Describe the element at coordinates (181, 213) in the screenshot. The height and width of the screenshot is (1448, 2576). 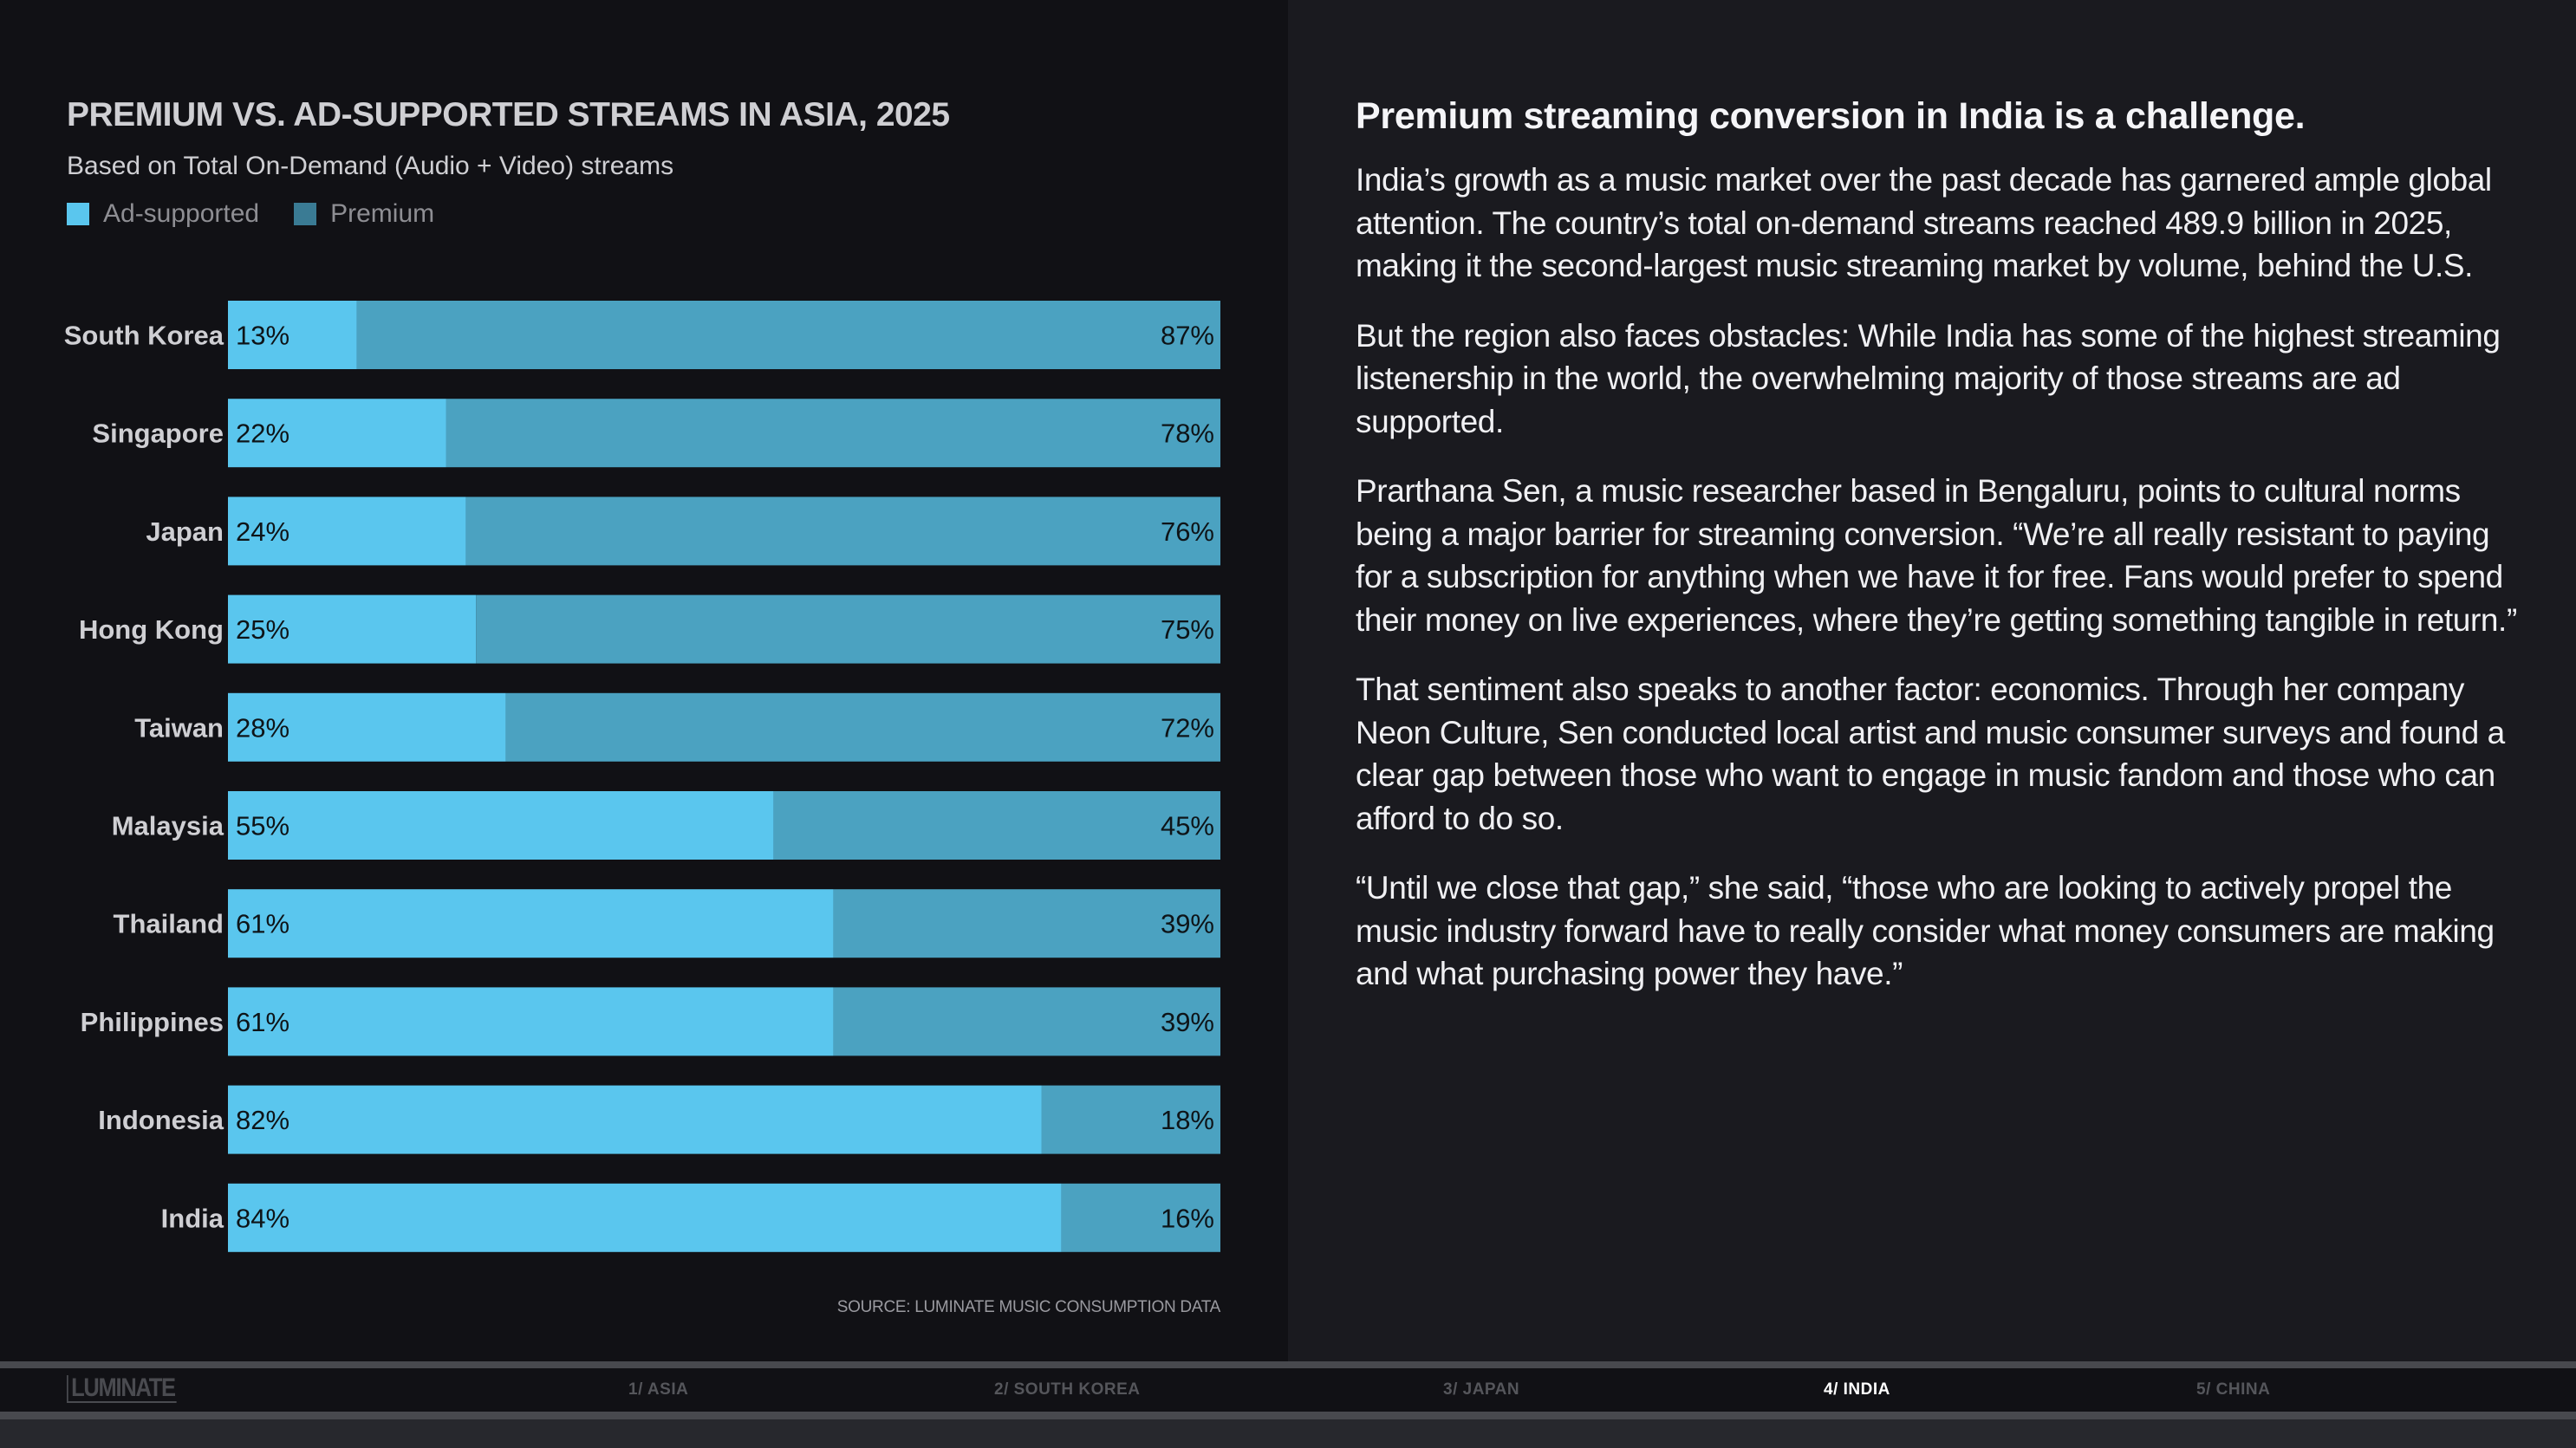
I see `legend-label-ad-supported: Ad-supported` at that location.